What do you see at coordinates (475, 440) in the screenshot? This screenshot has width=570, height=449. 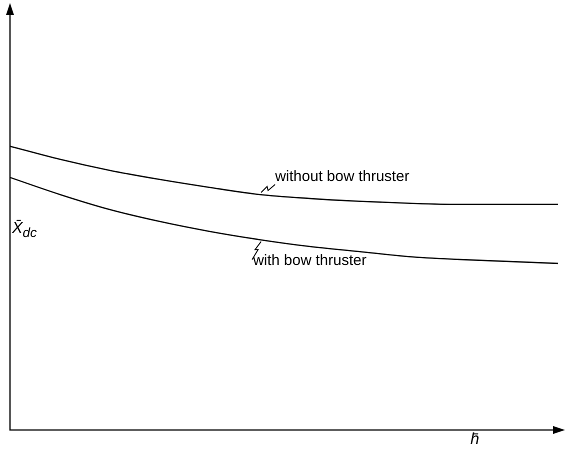 I see `x-axis-title: h̄` at bounding box center [475, 440].